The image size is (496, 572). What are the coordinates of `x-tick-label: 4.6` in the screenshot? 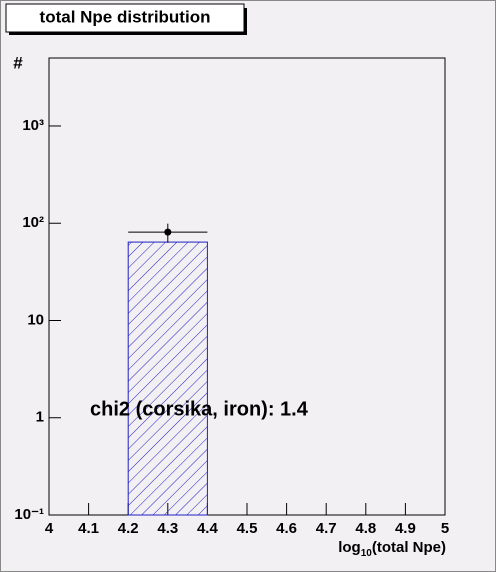 It's located at (286, 528).